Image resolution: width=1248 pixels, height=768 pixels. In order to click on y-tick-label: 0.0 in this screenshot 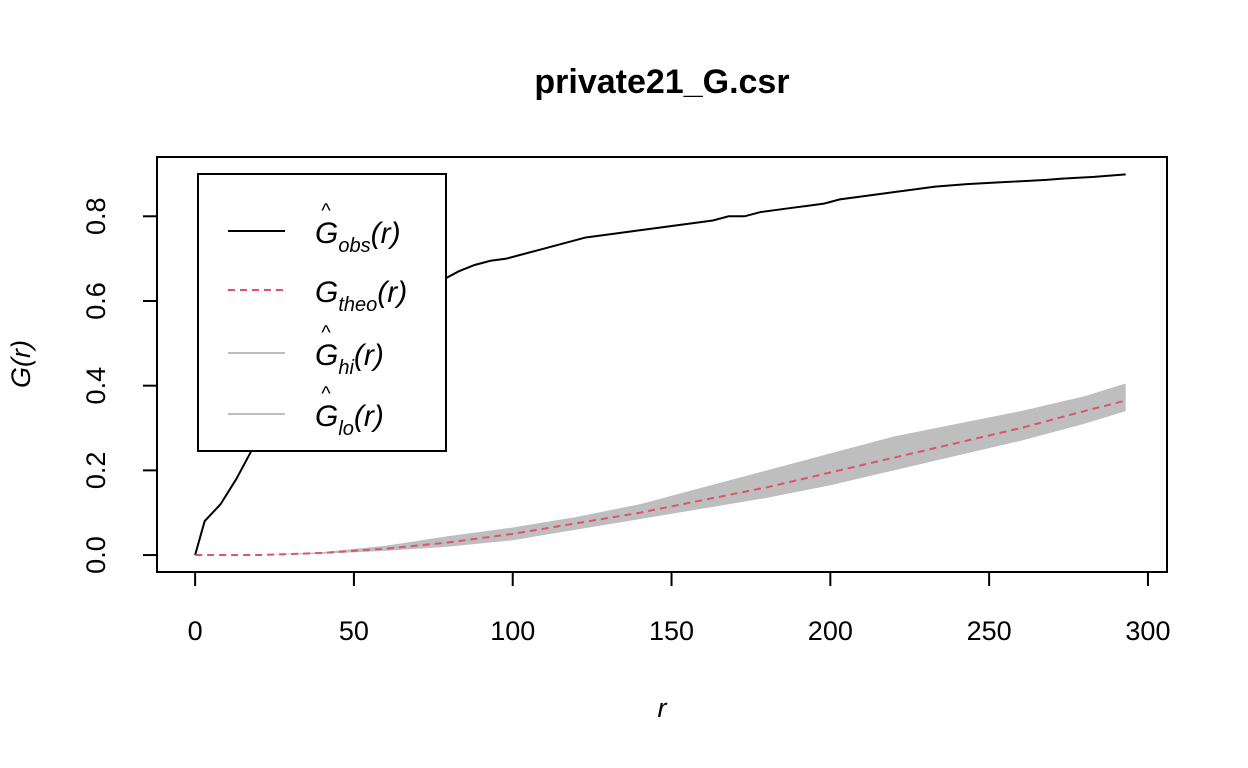, I will do `click(96, 555)`.